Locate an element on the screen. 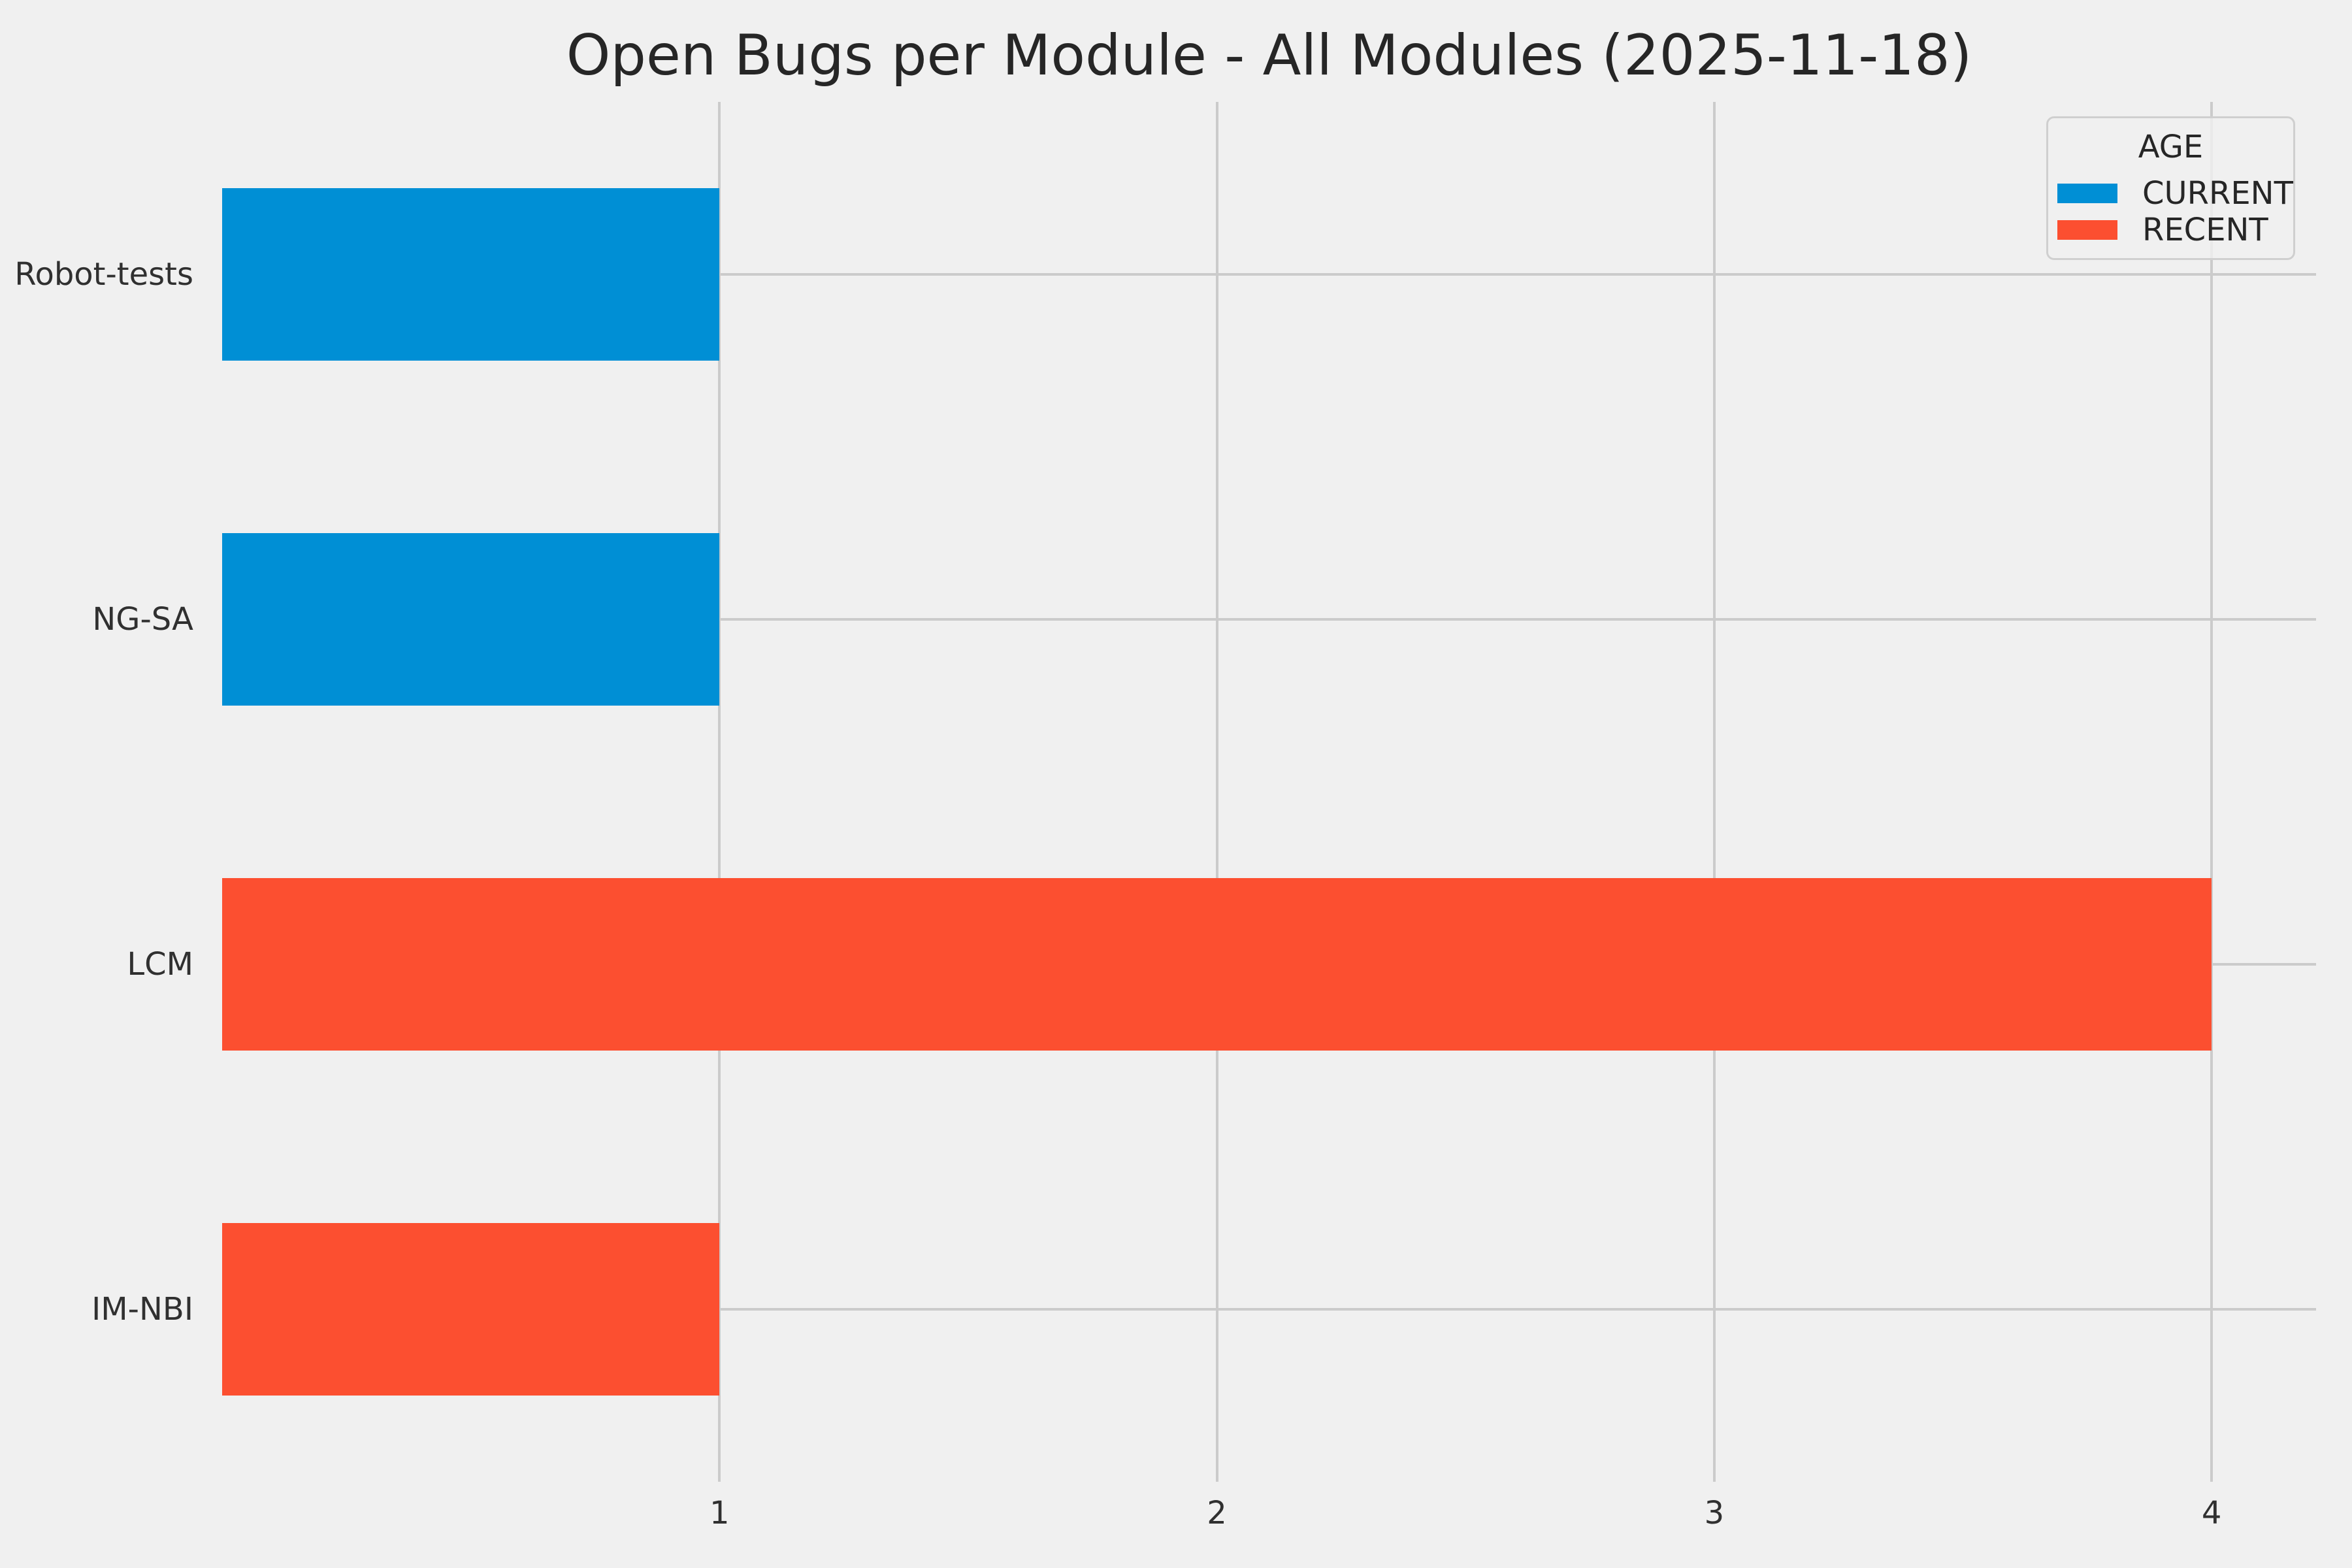  legend: AGE CURRENT RECENT is located at coordinates (2170, 188).